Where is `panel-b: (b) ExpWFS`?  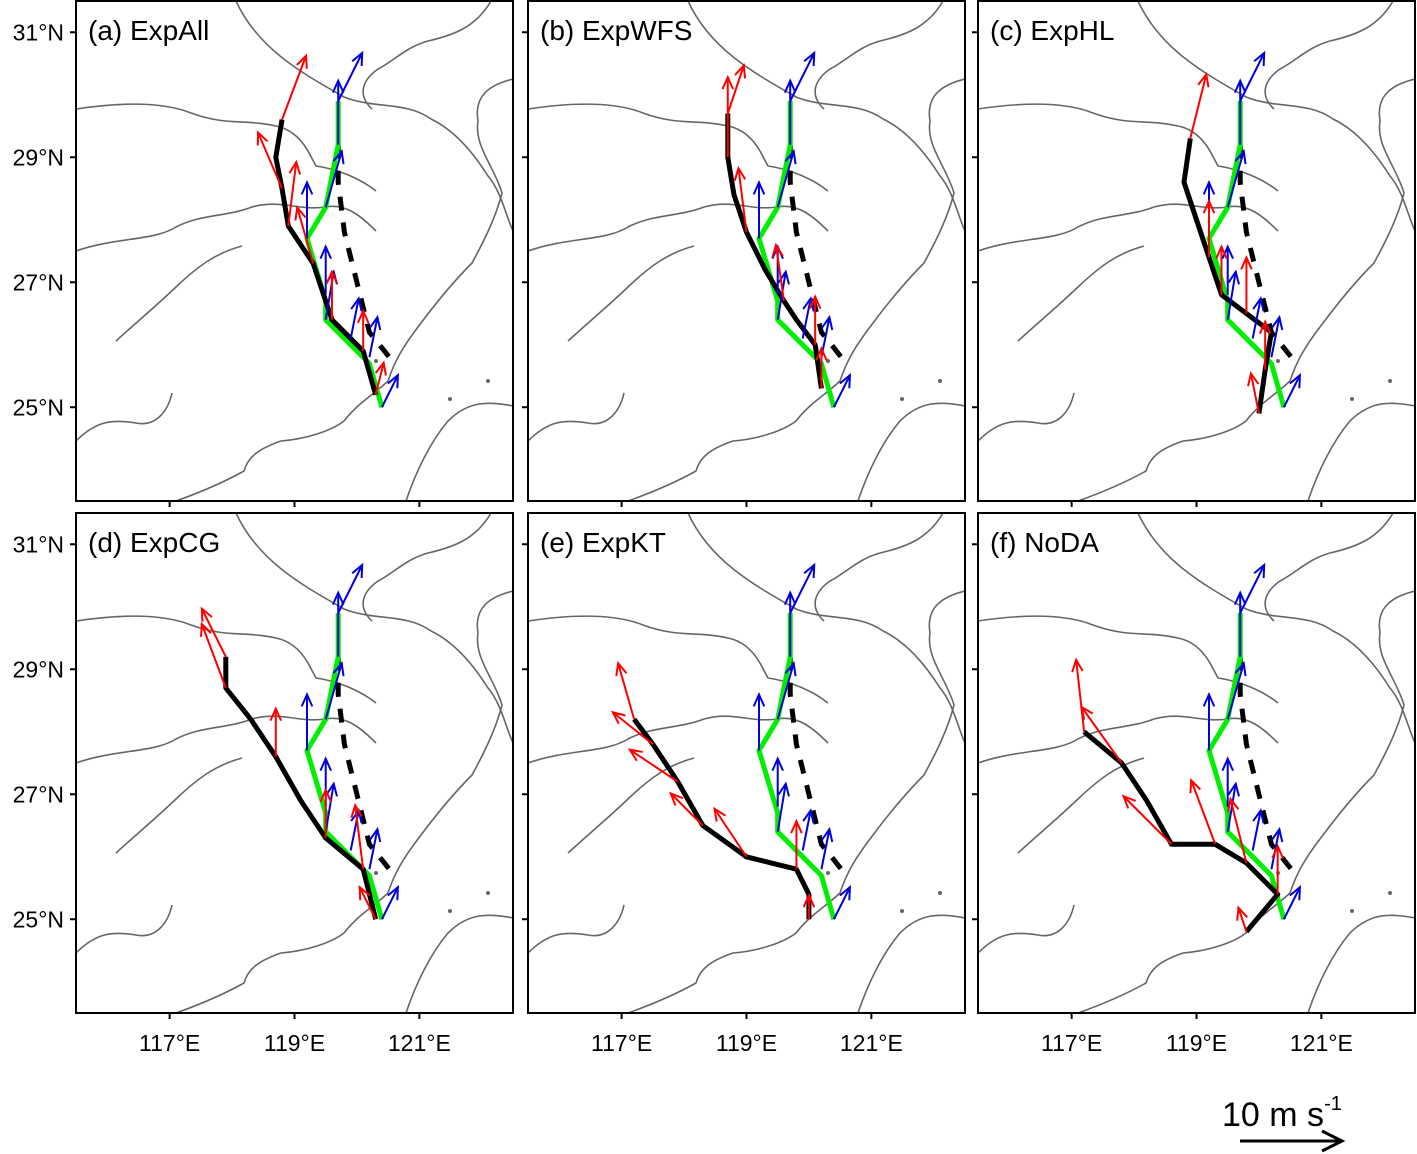 panel-b: (b) ExpWFS is located at coordinates (744, 253).